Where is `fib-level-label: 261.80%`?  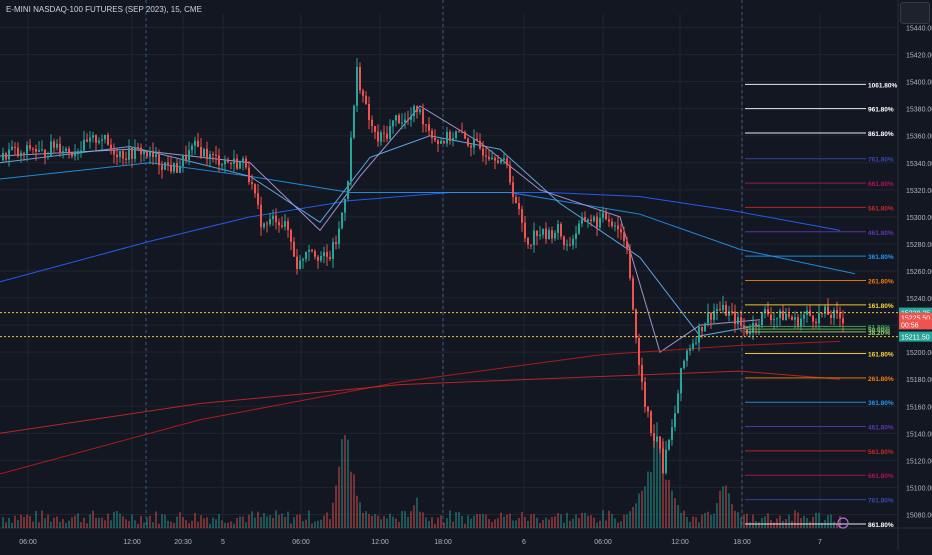
fib-level-label: 261.80% is located at coordinates (881, 281).